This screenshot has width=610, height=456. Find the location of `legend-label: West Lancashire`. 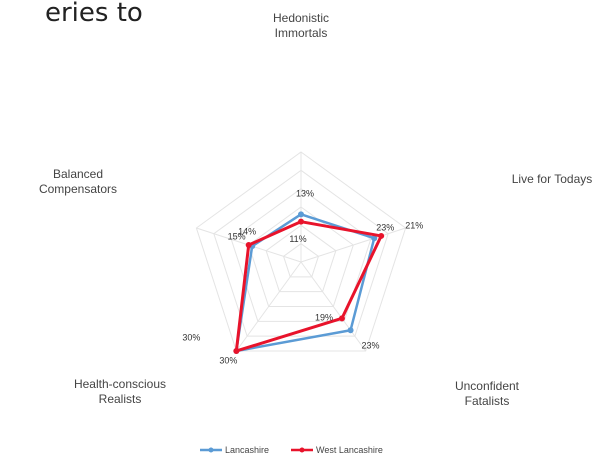

legend-label: West Lancashire is located at coordinates (349, 450).